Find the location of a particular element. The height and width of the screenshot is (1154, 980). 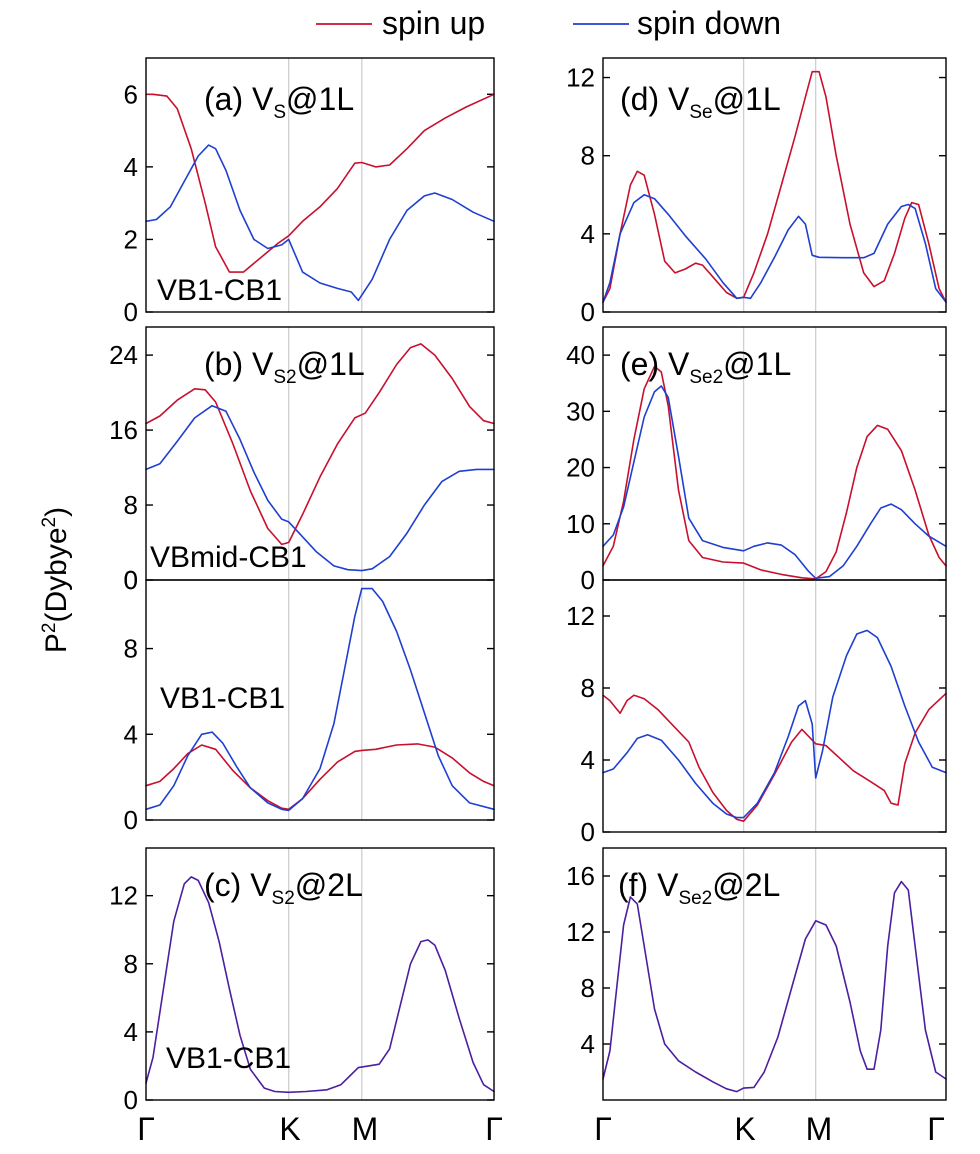

y-axis-label: P2(Dybye2) is located at coordinates (56, 580).